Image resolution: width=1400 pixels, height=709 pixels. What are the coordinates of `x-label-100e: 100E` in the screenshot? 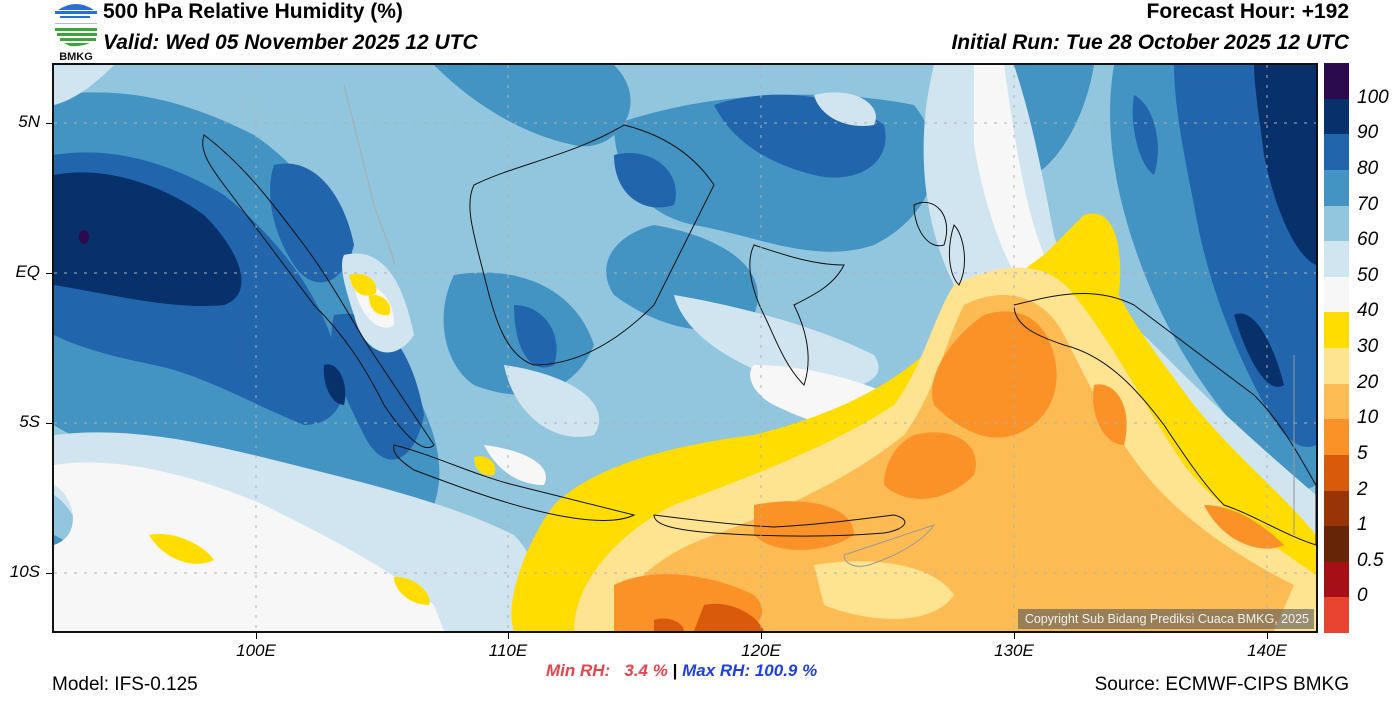 It's located at (256, 650).